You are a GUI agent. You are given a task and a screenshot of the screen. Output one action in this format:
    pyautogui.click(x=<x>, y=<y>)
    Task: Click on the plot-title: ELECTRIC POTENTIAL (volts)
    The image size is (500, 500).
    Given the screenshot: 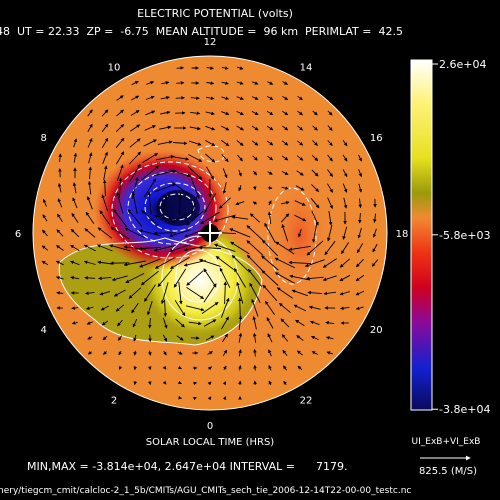 What is the action you would take?
    pyautogui.click(x=215, y=13)
    